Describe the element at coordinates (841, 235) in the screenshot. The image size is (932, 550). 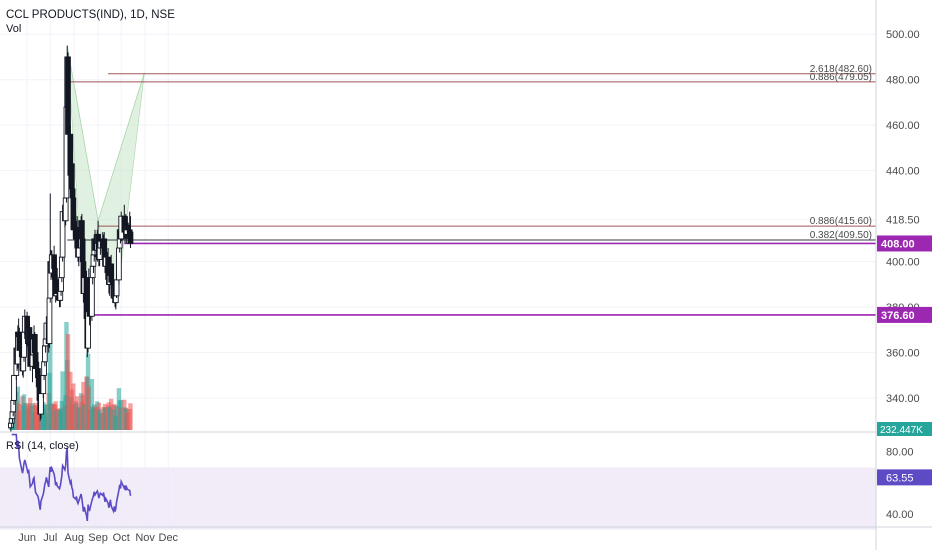
I see `fib-label: 0.382(409.50)` at that location.